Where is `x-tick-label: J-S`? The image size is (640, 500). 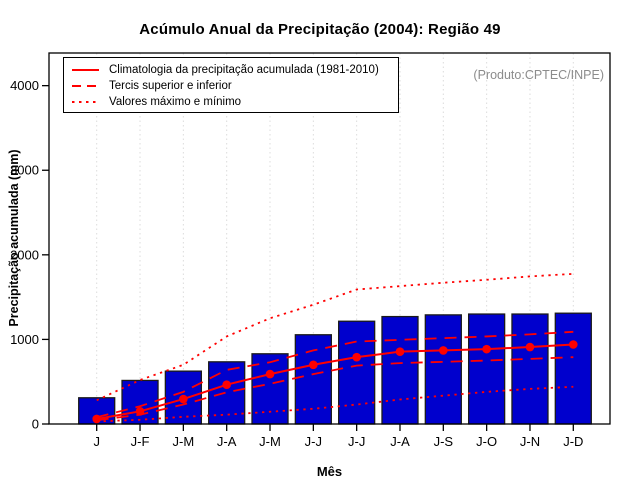
x-tick-label: J-S is located at coordinates (444, 441).